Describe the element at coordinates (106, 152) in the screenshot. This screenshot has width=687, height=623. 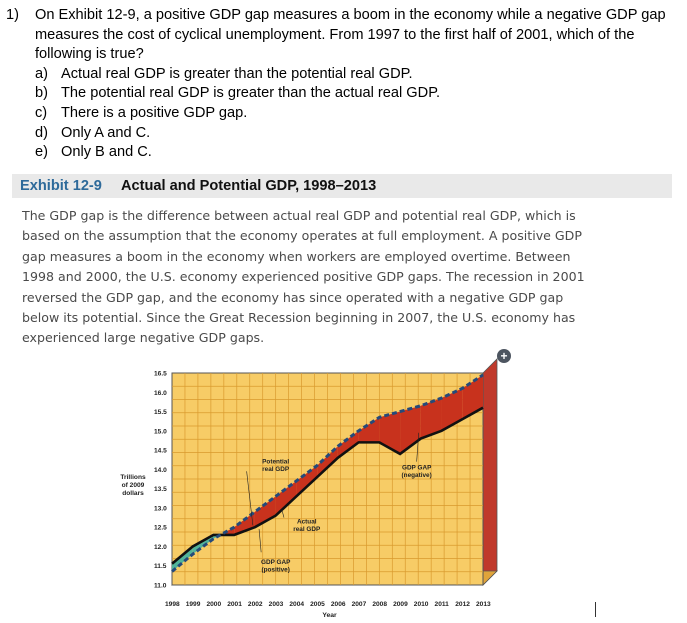
I see `option-text: Only B and C.` at that location.